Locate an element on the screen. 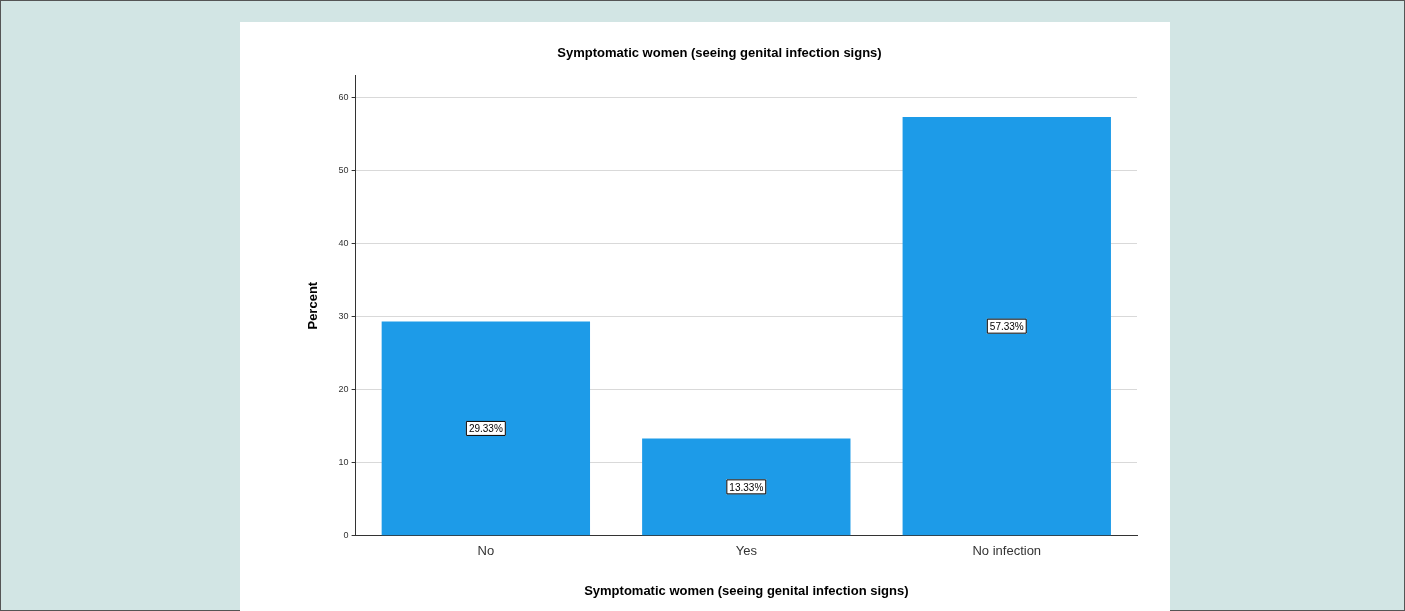 Image resolution: width=1405 pixels, height=611 pixels. y-axis-title: Percent is located at coordinates (313, 305).